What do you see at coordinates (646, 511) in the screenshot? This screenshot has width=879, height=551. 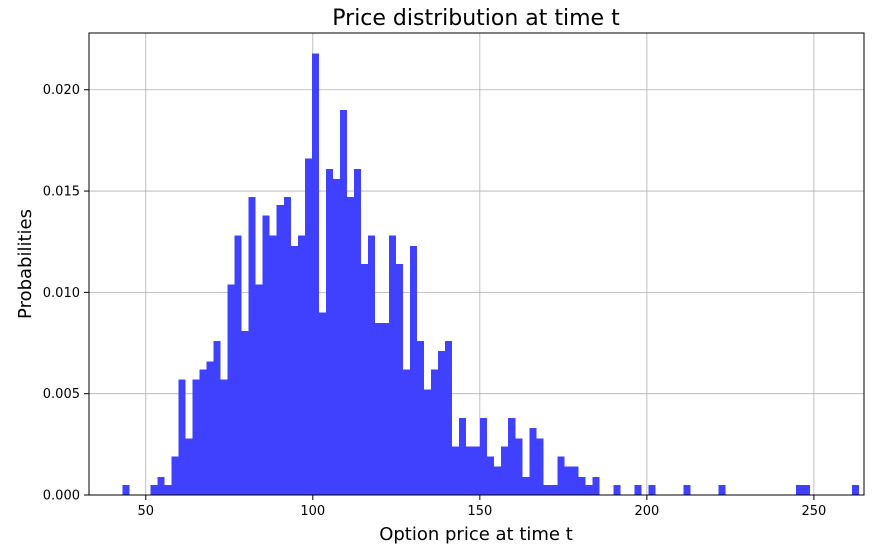 I see `x-tick-label: 200` at bounding box center [646, 511].